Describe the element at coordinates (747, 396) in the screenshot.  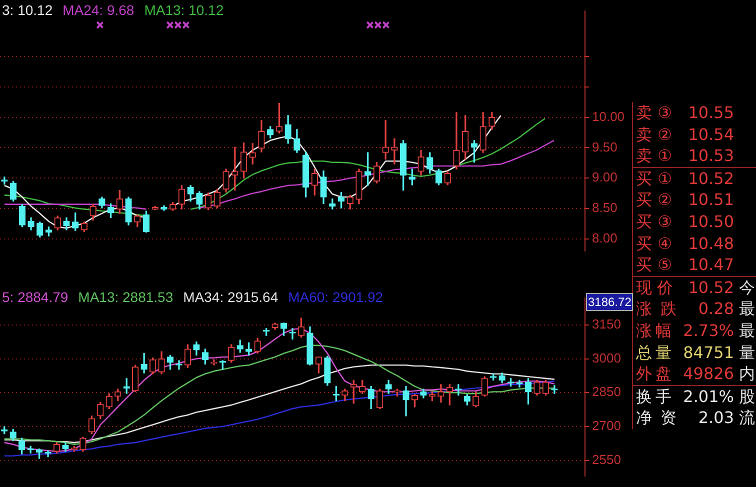
I see `category-label: 股` at that location.